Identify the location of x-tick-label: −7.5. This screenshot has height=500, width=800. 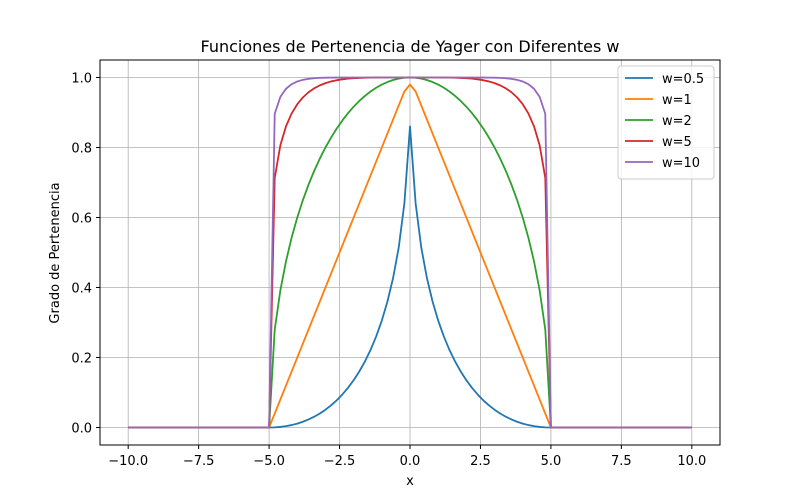
(199, 461).